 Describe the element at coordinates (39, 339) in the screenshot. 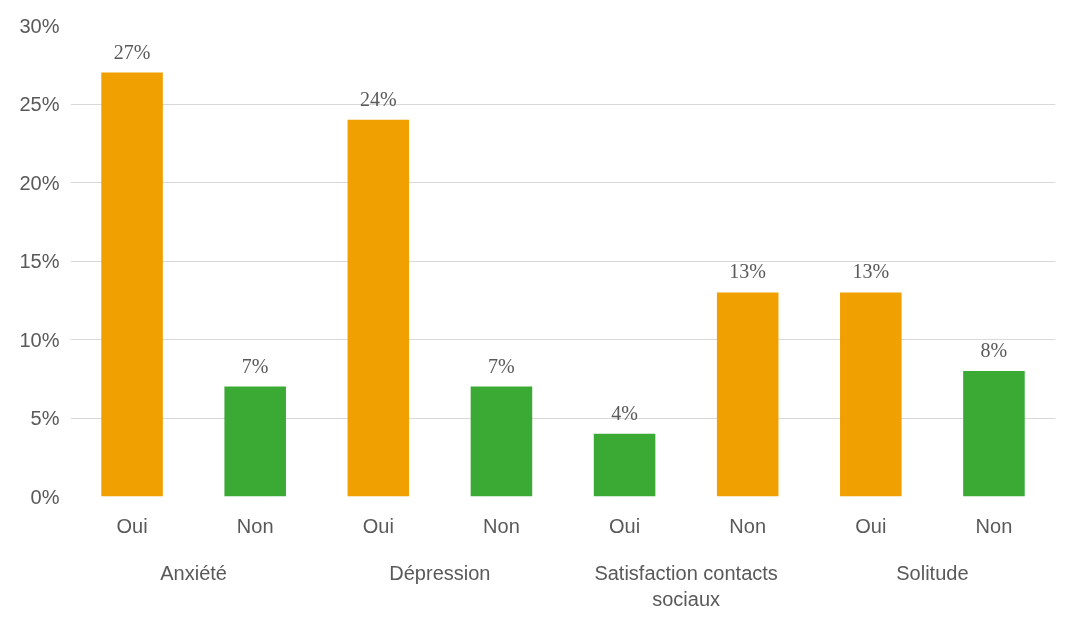

I see `y-tick-label: 10%` at that location.